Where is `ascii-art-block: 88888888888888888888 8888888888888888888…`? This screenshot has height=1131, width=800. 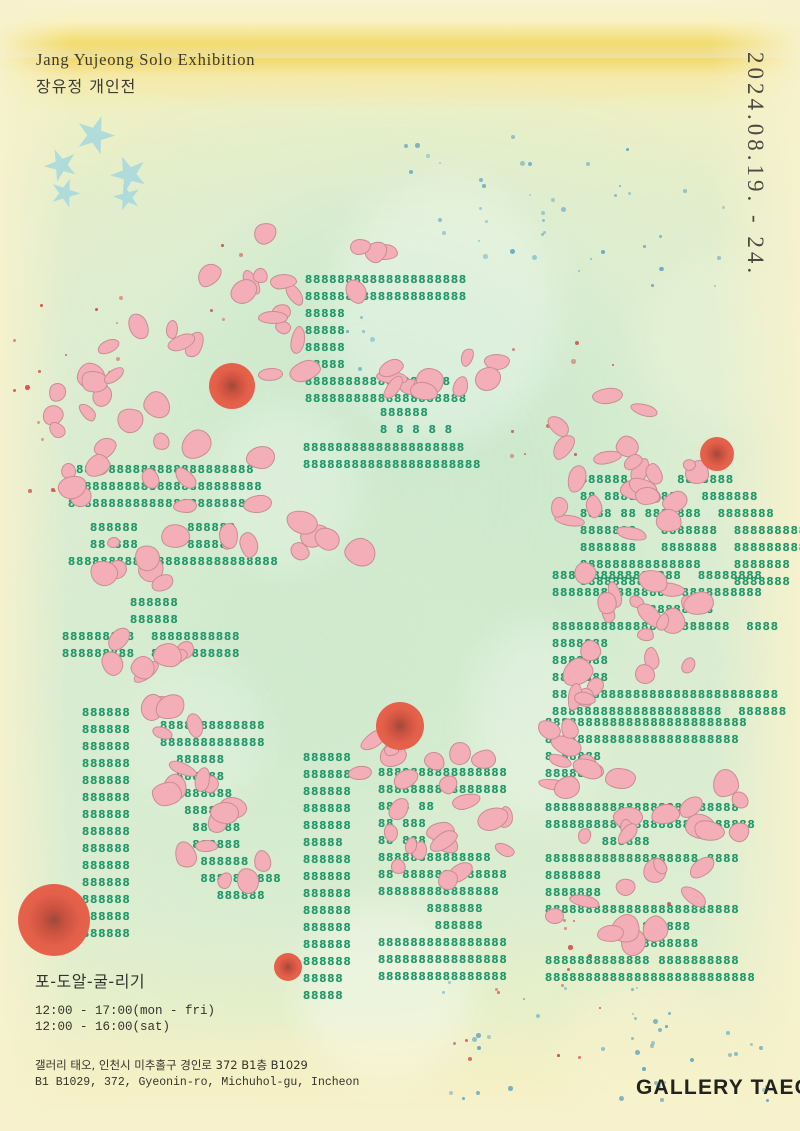 ascii-art-block: 88888888888888888888 8888888888888888888… is located at coordinates (392, 456).